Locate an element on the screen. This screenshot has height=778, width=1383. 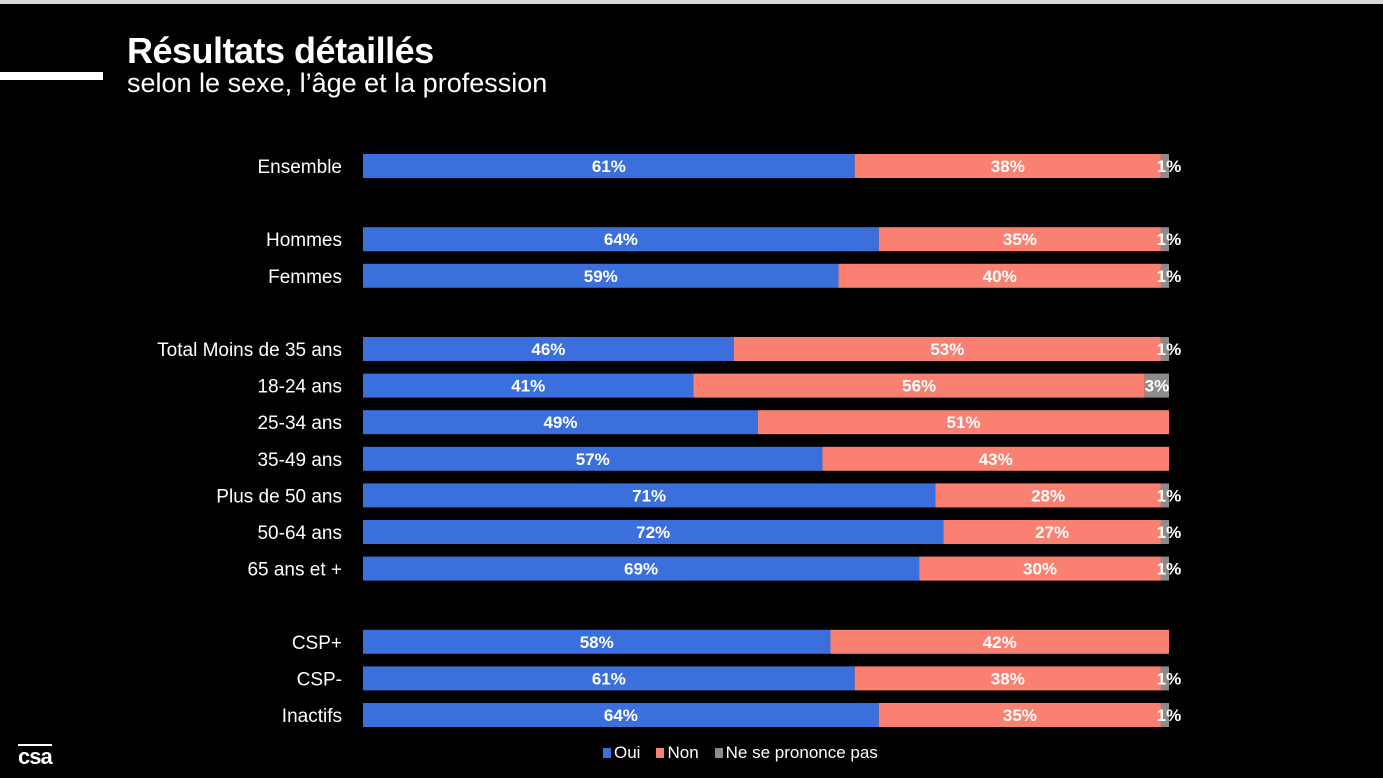
legend-label: Ne se prononce pas is located at coordinates (801, 752).